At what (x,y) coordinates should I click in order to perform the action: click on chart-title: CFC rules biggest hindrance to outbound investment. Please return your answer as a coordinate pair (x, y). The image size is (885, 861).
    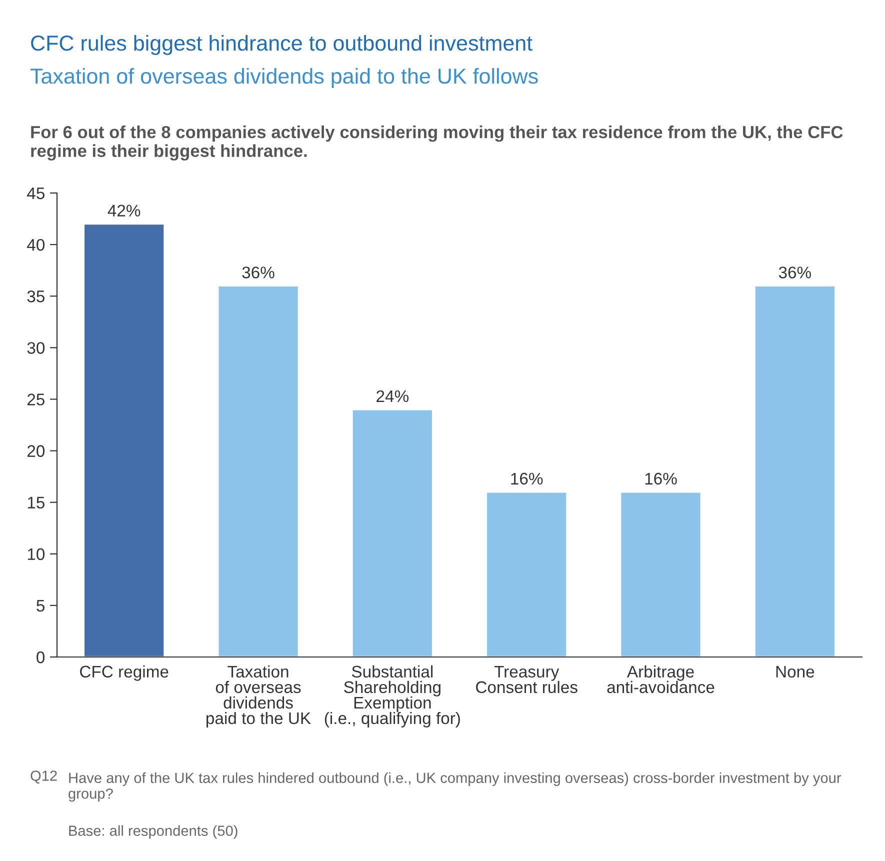
    Looking at the image, I should click on (281, 45).